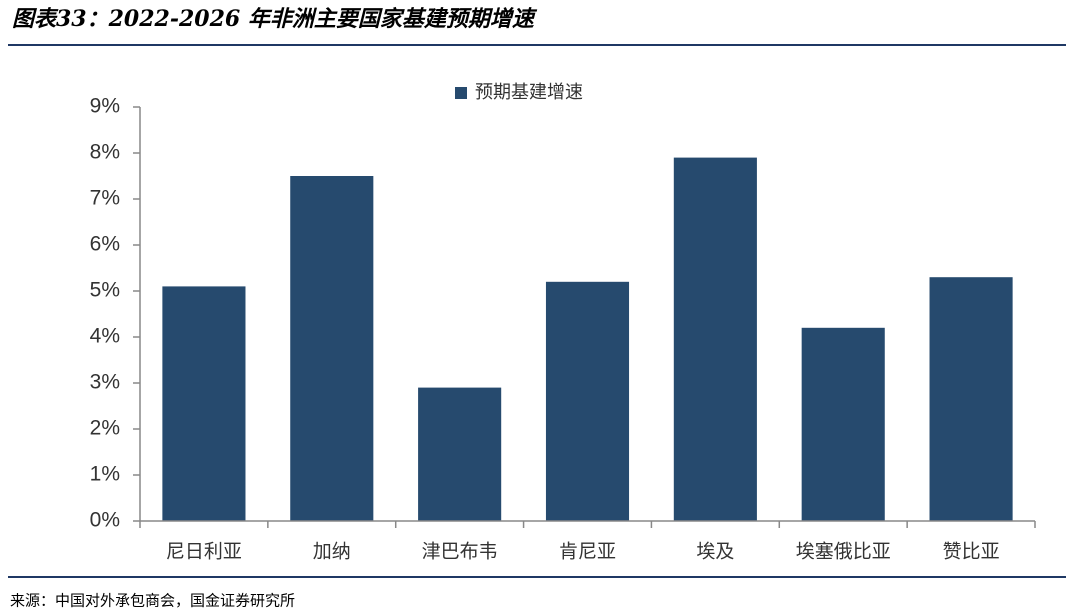 This screenshot has width=1080, height=614. Describe the element at coordinates (105, 198) in the screenshot. I see `y-tick-label: 7%` at that location.